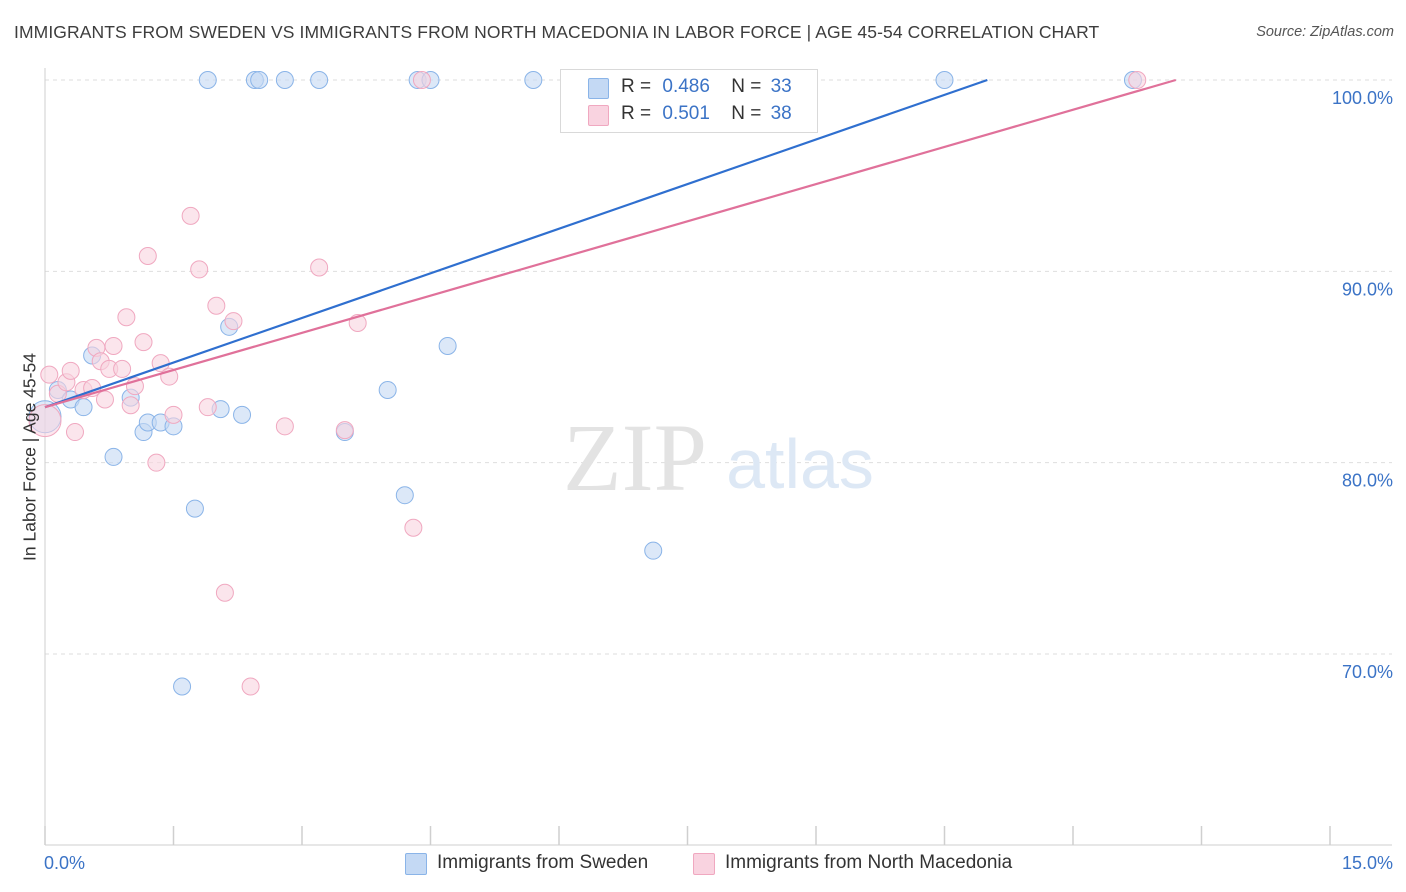 Image resolution: width=1406 pixels, height=892 pixels. What do you see at coordinates (1325, 32) in the screenshot?
I see `source-label: Source: ZipAtlas.com` at bounding box center [1325, 32].